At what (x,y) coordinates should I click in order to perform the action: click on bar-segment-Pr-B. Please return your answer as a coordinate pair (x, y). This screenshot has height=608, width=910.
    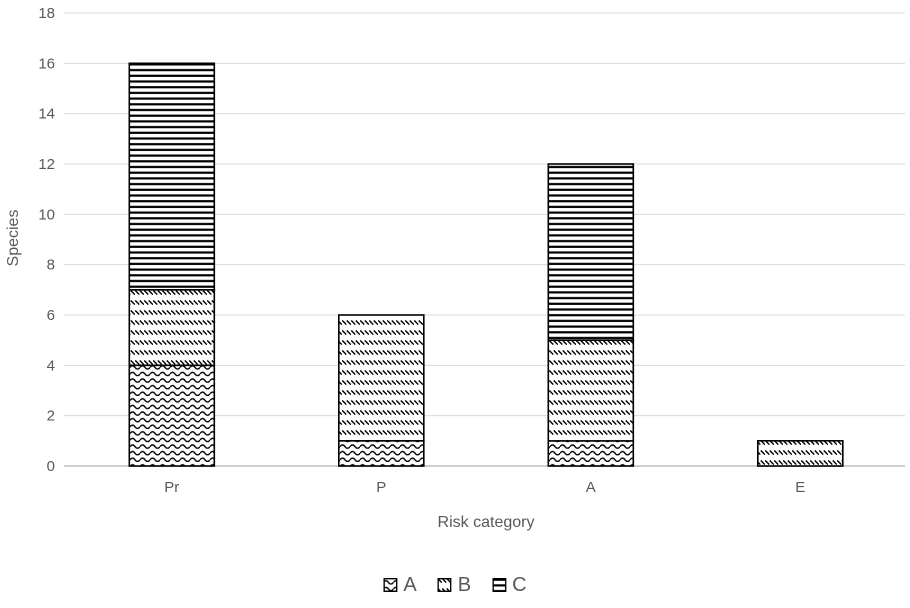
    Looking at the image, I should click on (172, 327).